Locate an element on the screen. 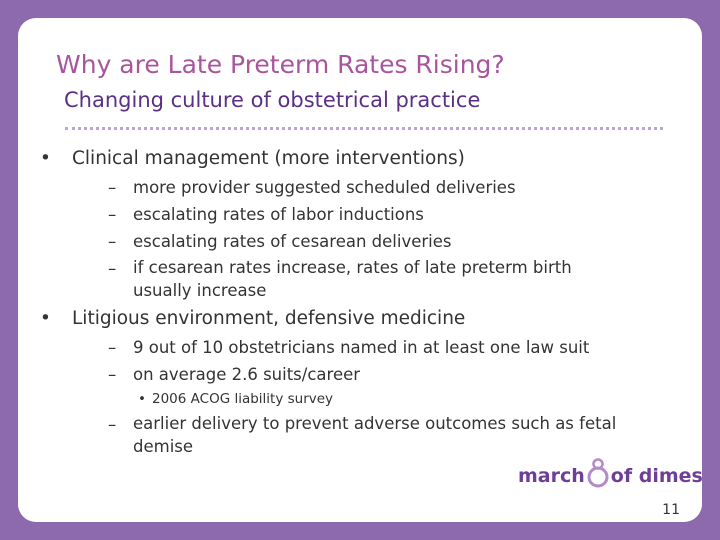 This screenshot has height=540, width=720. logo-text: march is located at coordinates (551, 476).